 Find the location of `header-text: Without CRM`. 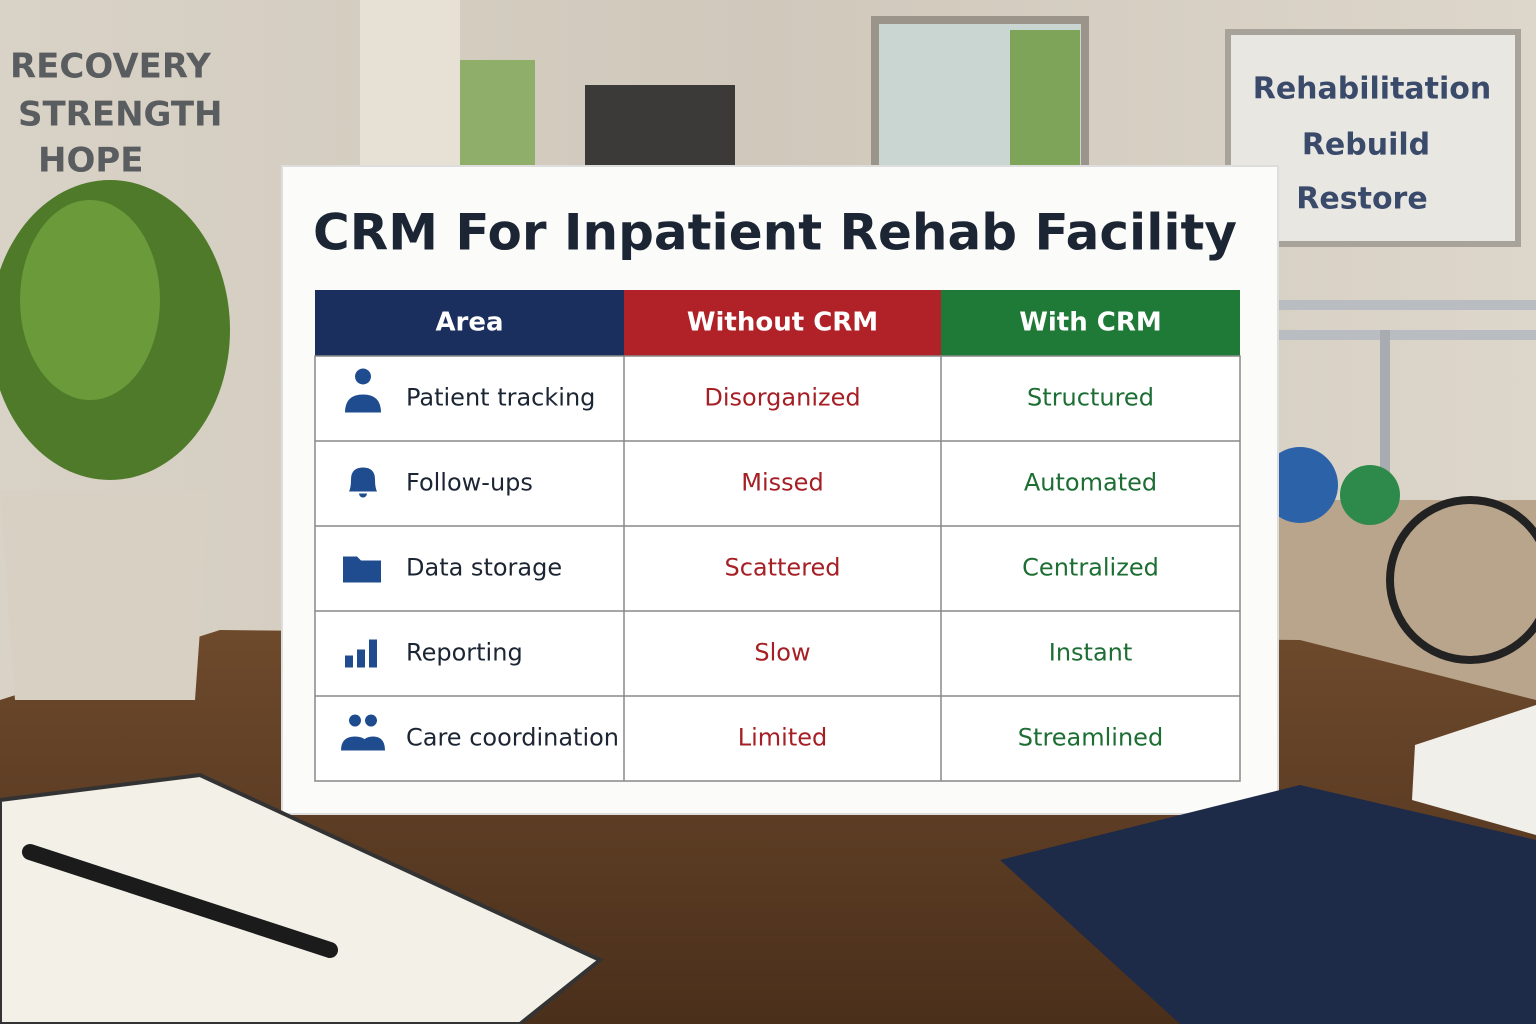

header-text: Without CRM is located at coordinates (782, 323).